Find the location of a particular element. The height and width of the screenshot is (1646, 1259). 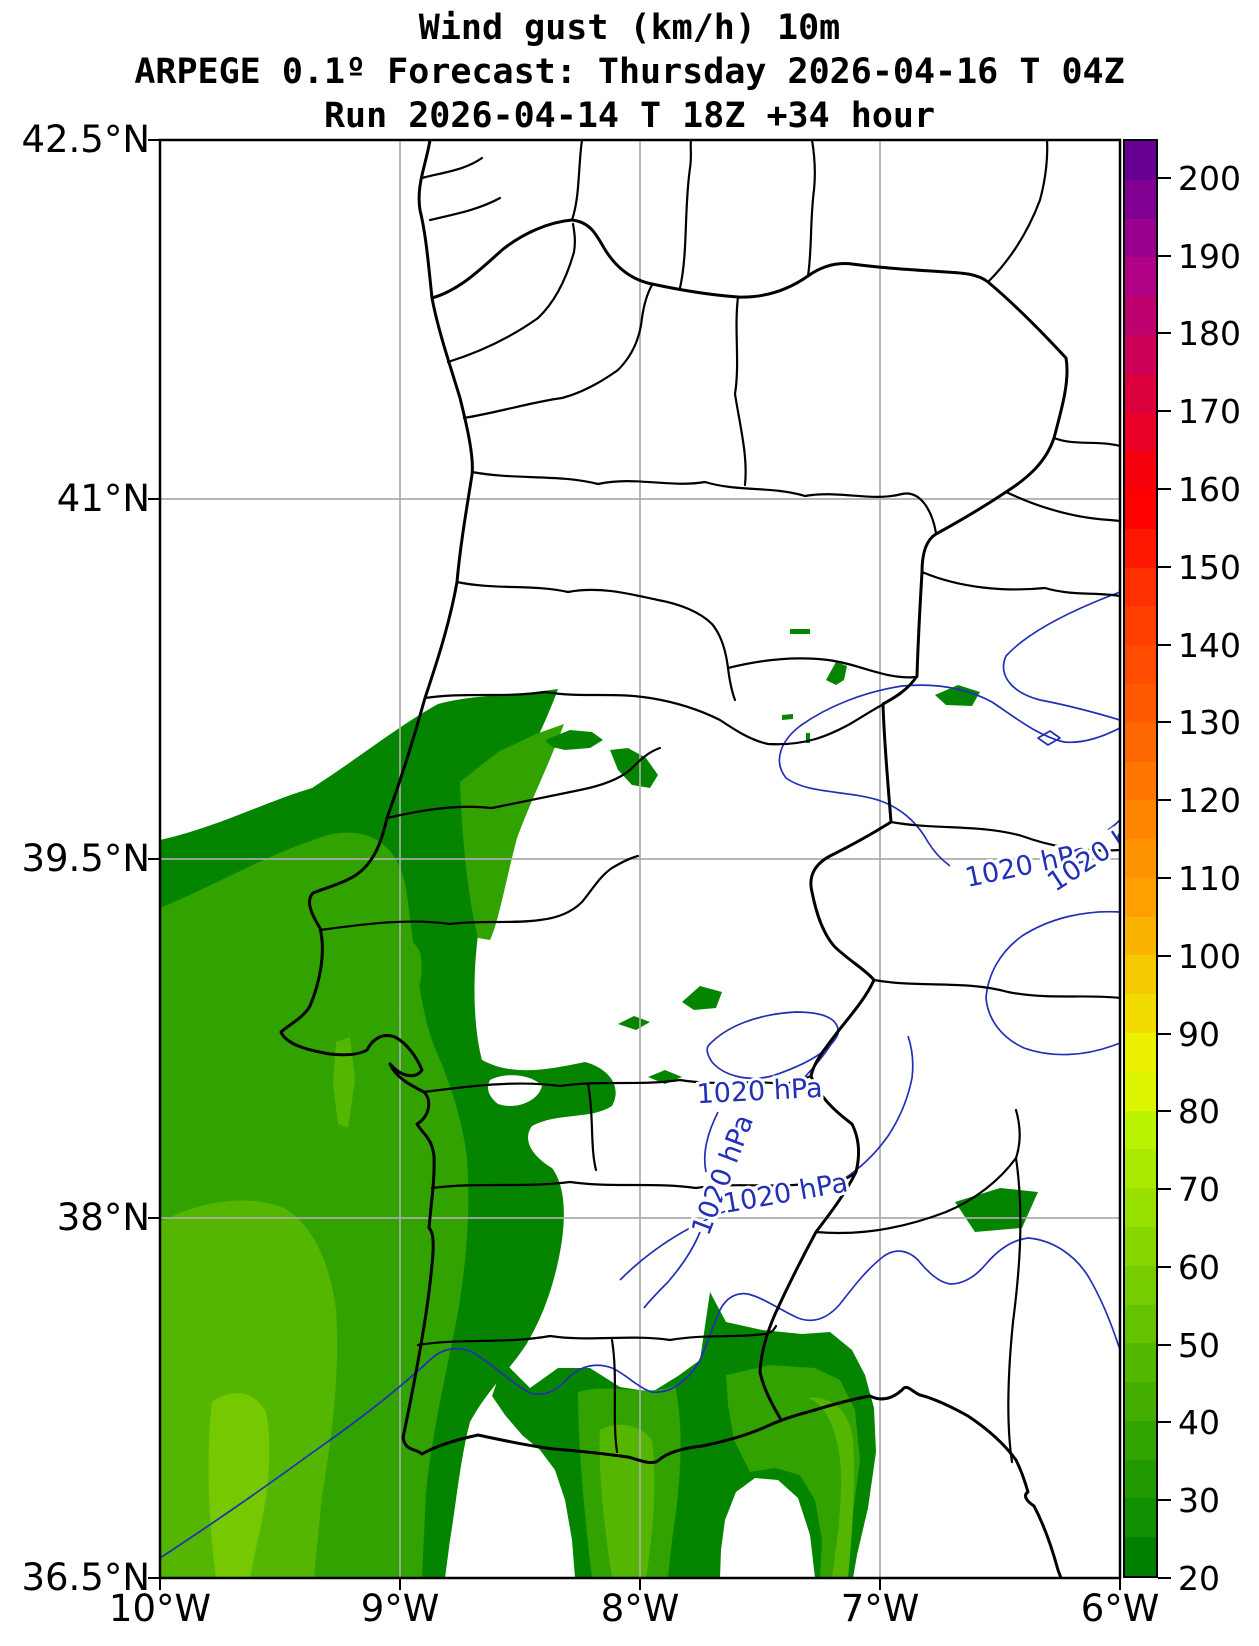

gust-patch-small-diamond2 is located at coordinates (634, 1023).